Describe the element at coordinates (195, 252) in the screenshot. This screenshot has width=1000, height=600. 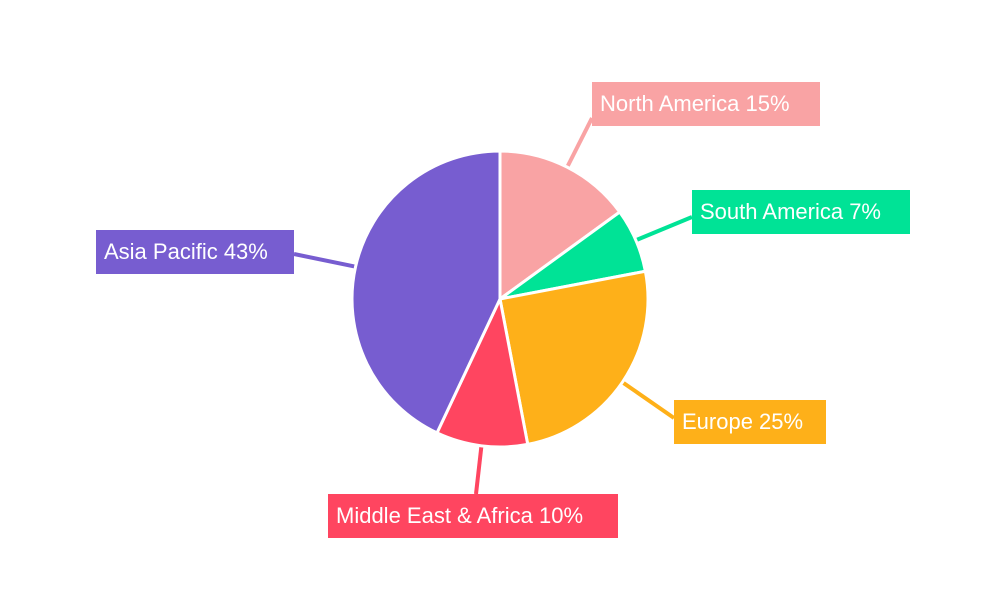
I see `slice-label-asia-pacific: Asia Pacific 43%` at that location.